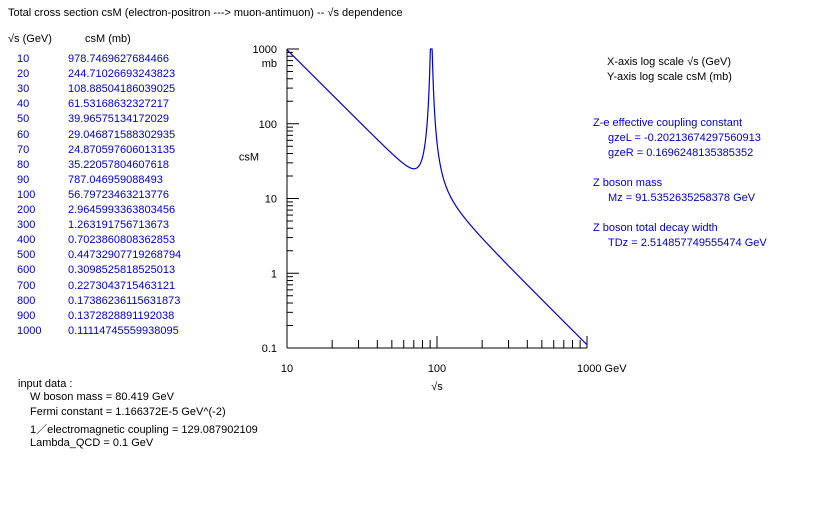  What do you see at coordinates (124, 300) in the screenshot?
I see `table-cell-csm: 0.17386236115631873` at bounding box center [124, 300].